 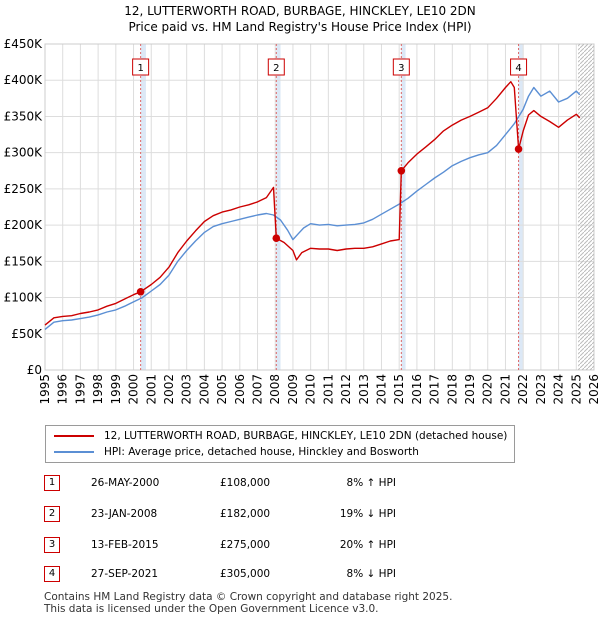 I want to click on sale-row: 1 26-MAY-2000 £108,000 8% ↑ HPI, so click(x=254, y=484).